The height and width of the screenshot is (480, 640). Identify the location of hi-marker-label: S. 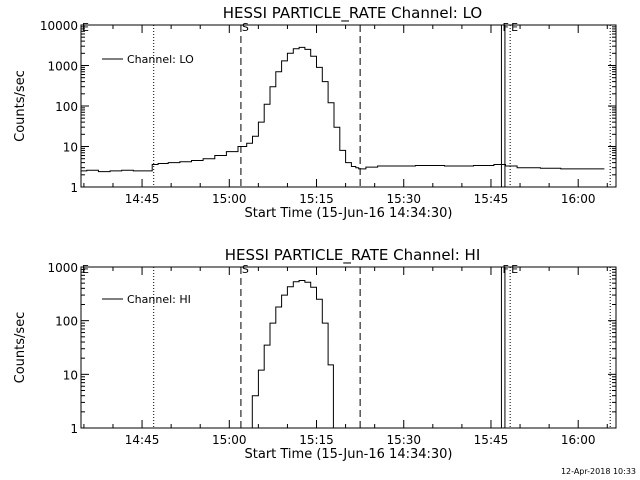
(245, 269).